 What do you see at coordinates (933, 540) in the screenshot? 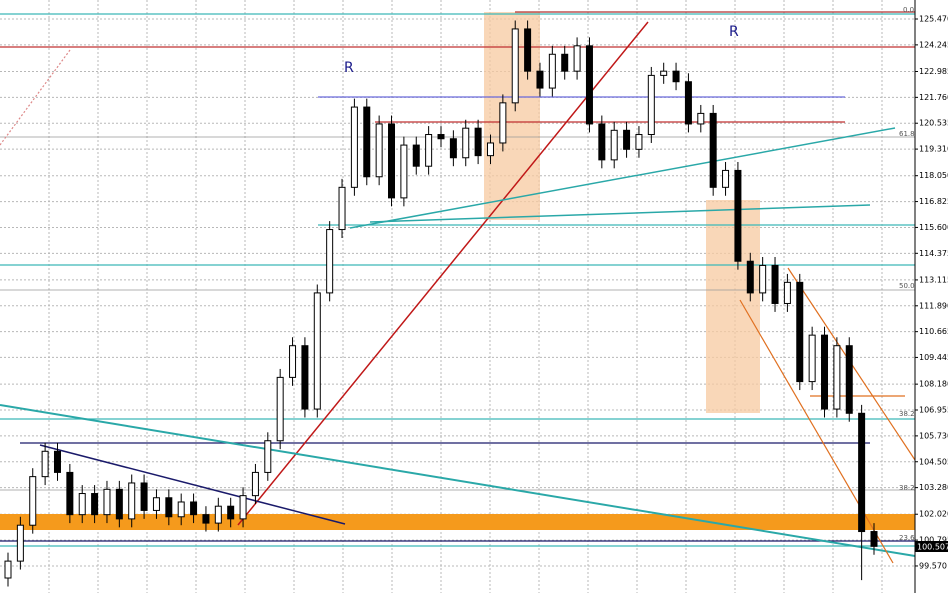
I see `y-tick-label: 100.795` at bounding box center [933, 540].